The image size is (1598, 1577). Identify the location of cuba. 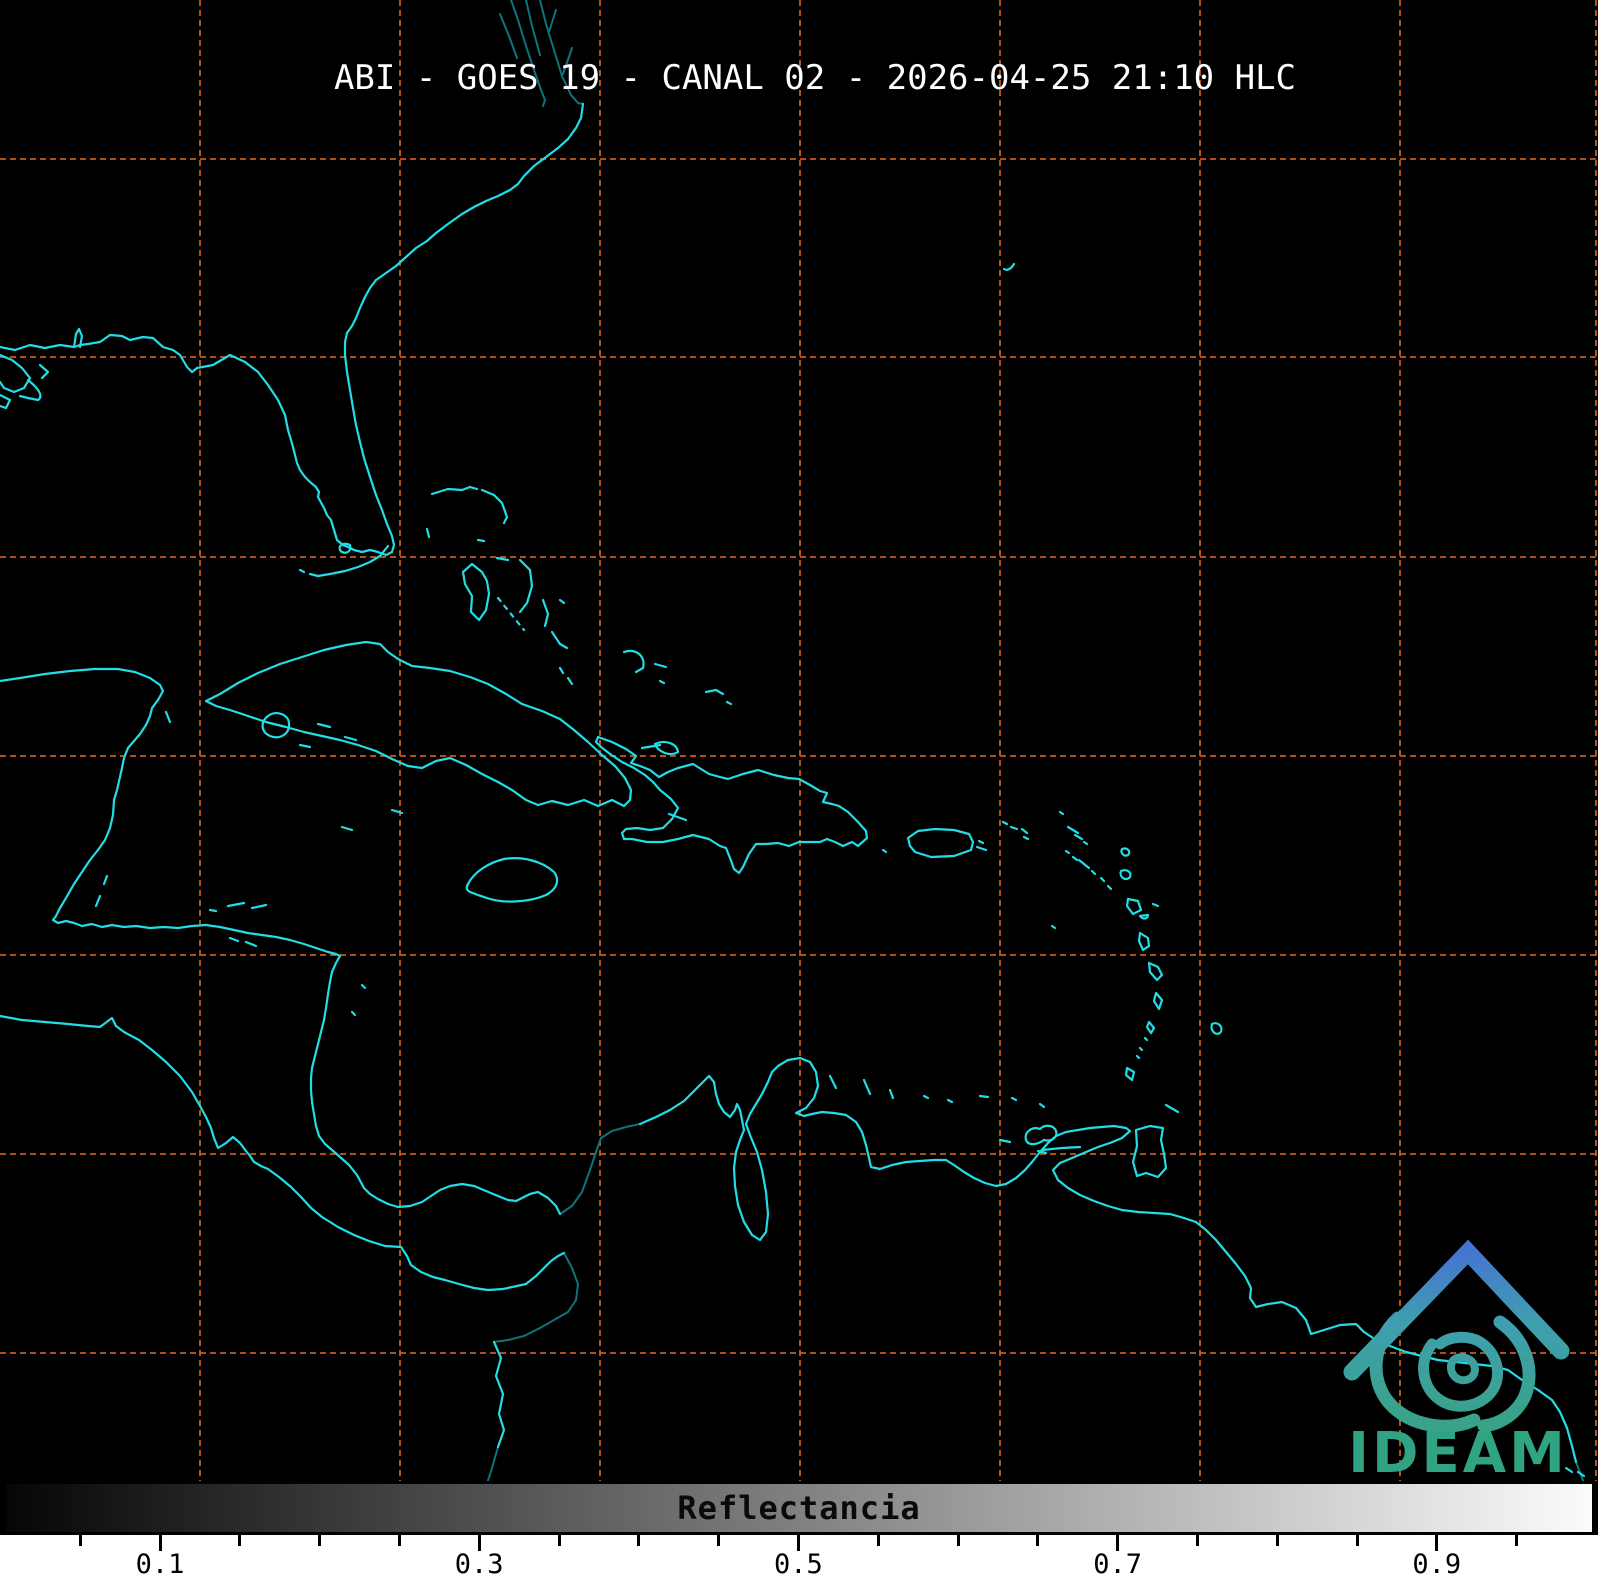
(418, 724).